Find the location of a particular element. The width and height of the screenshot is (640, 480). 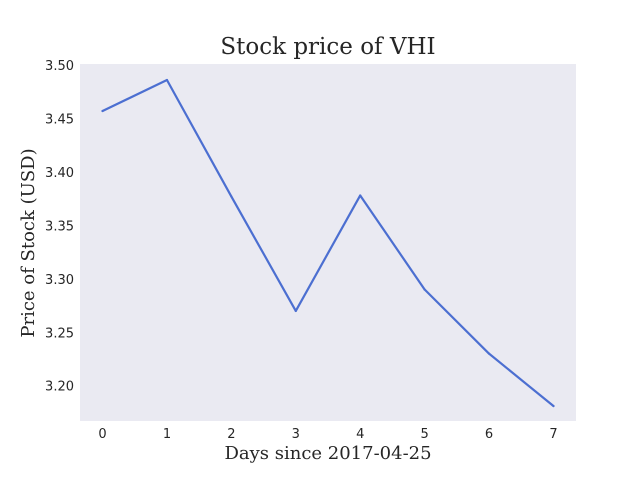

y-axis-label: Price of Stock (USD) is located at coordinates (28, 242).